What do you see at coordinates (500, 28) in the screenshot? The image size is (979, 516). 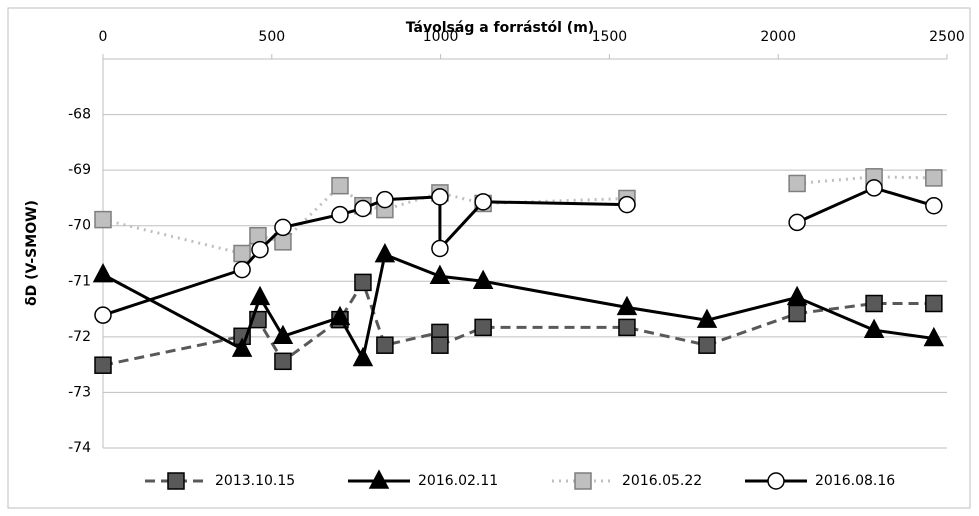 I see `x-axis-title: Távolság a forrástól (m)` at bounding box center [500, 28].